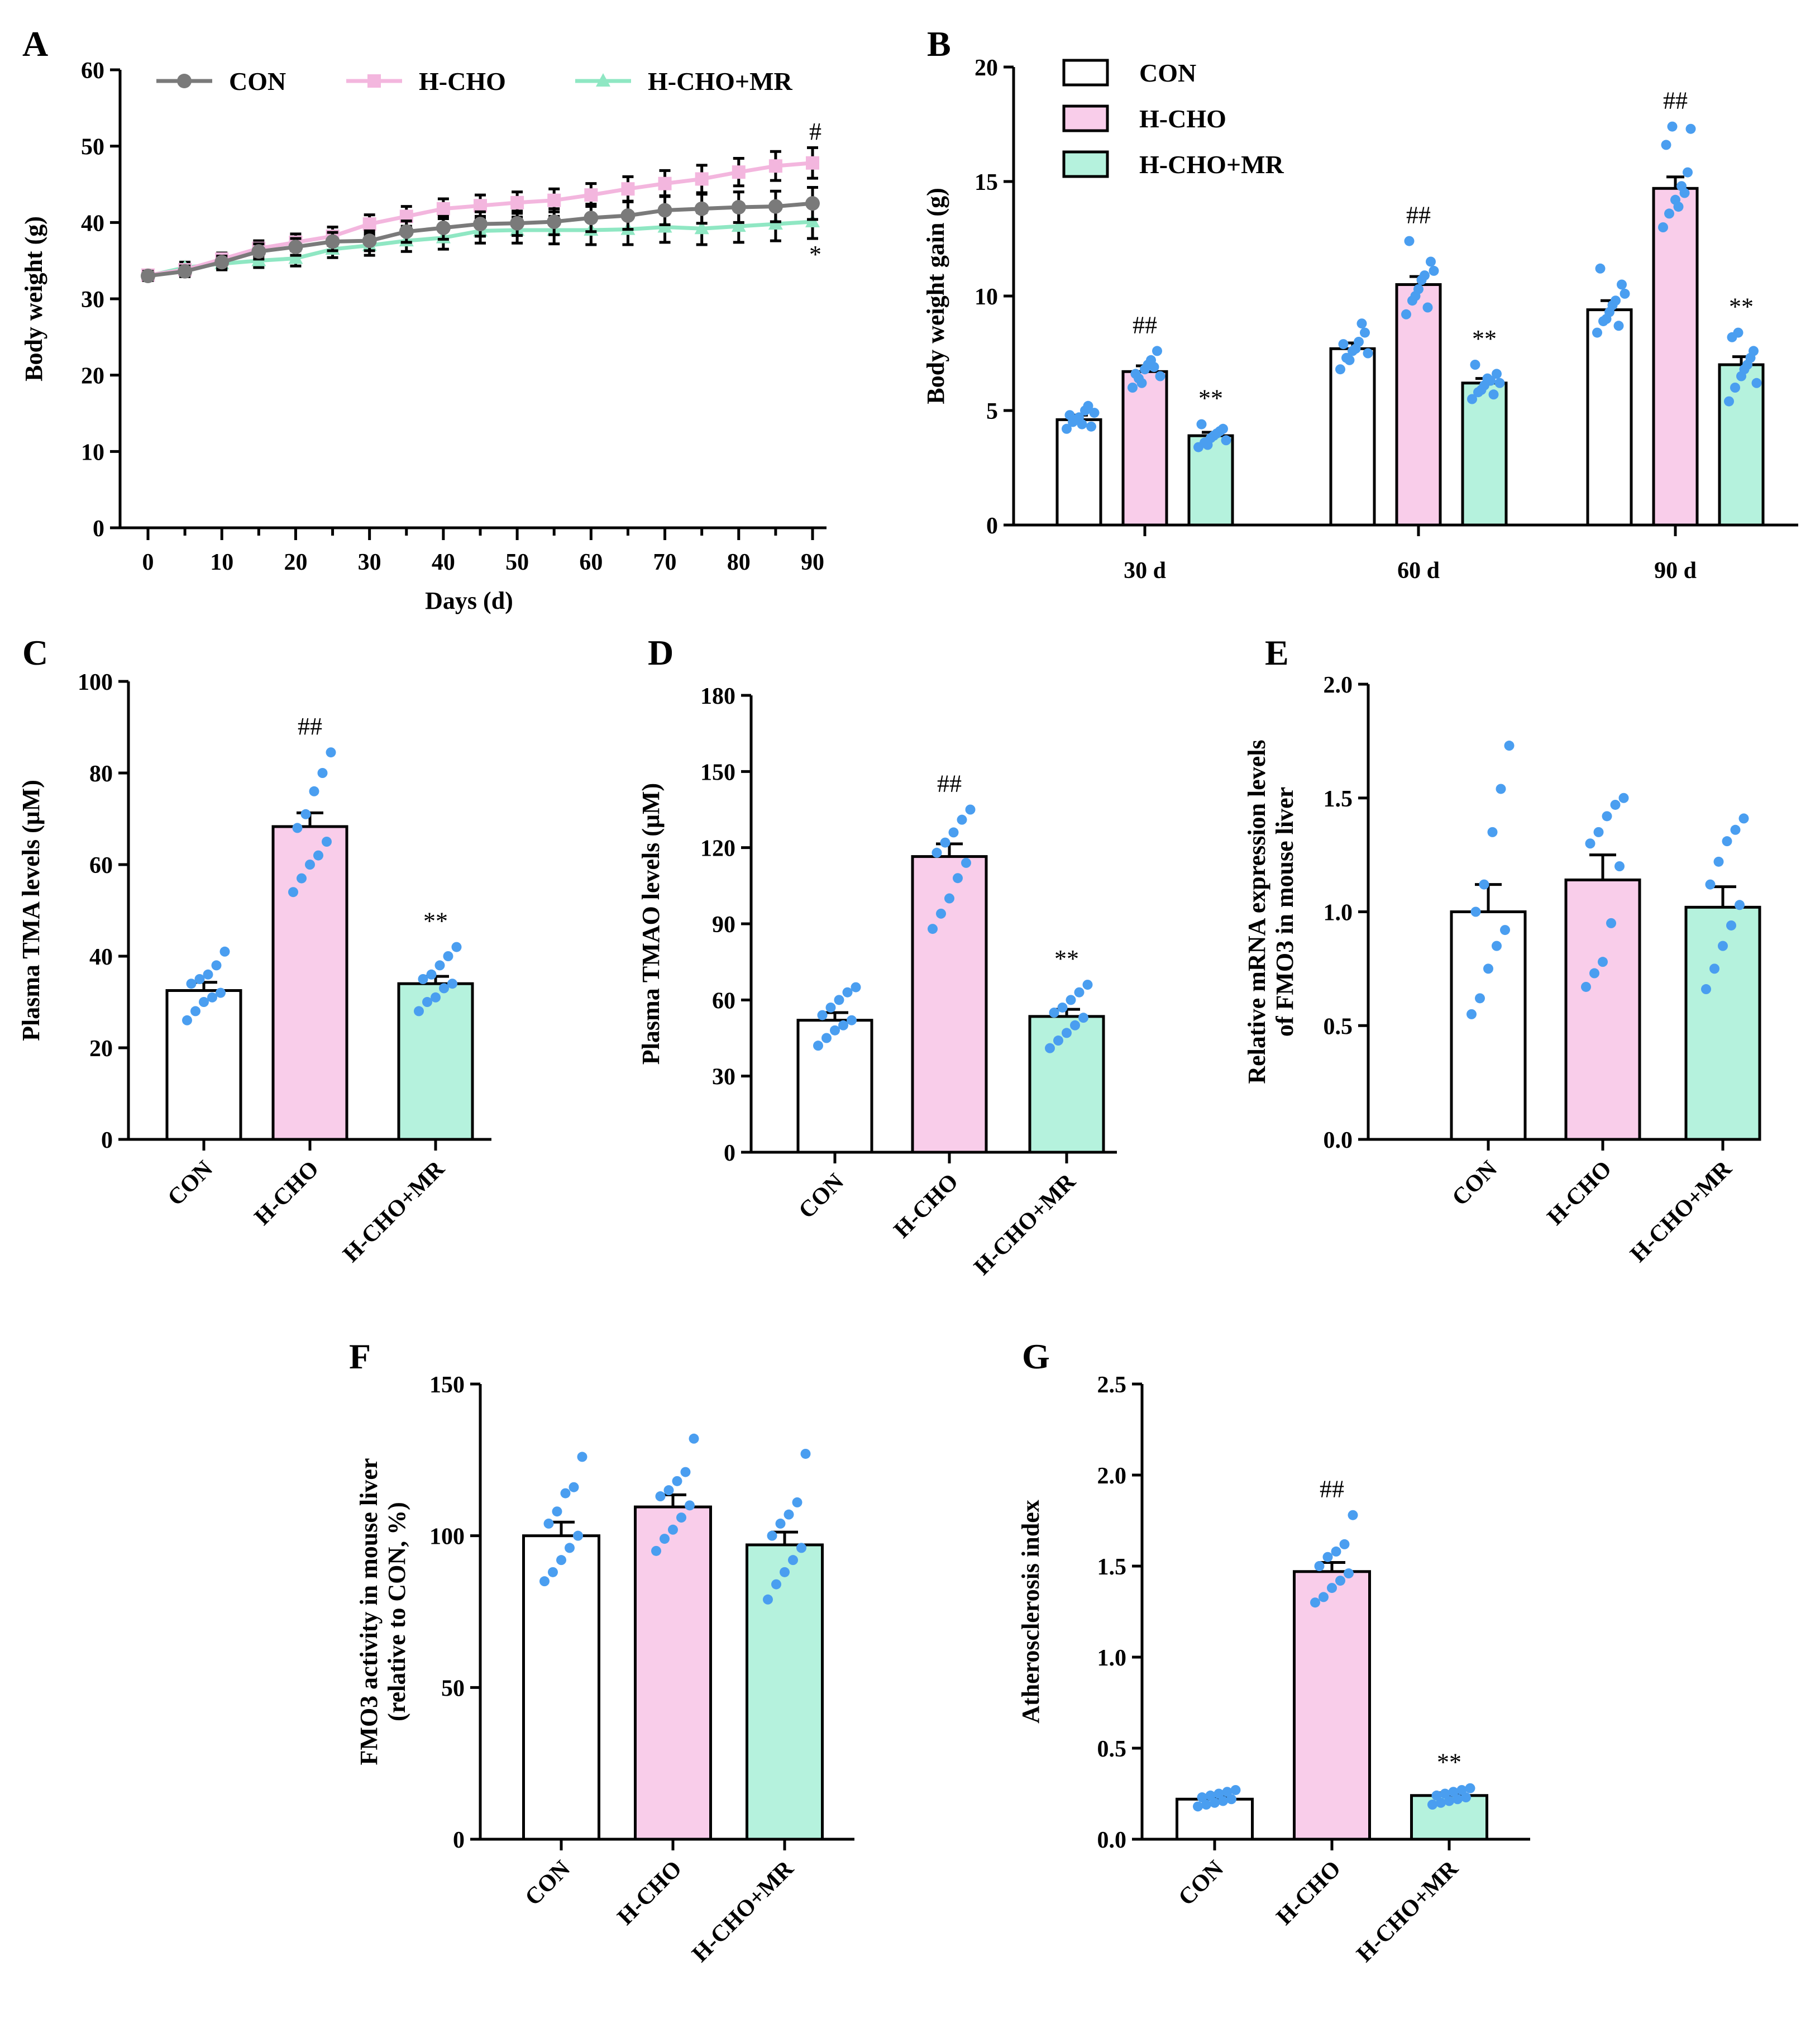 This screenshot has height=2028, width=1820. I want to click on marker-h-cho-mr, so click(296, 257).